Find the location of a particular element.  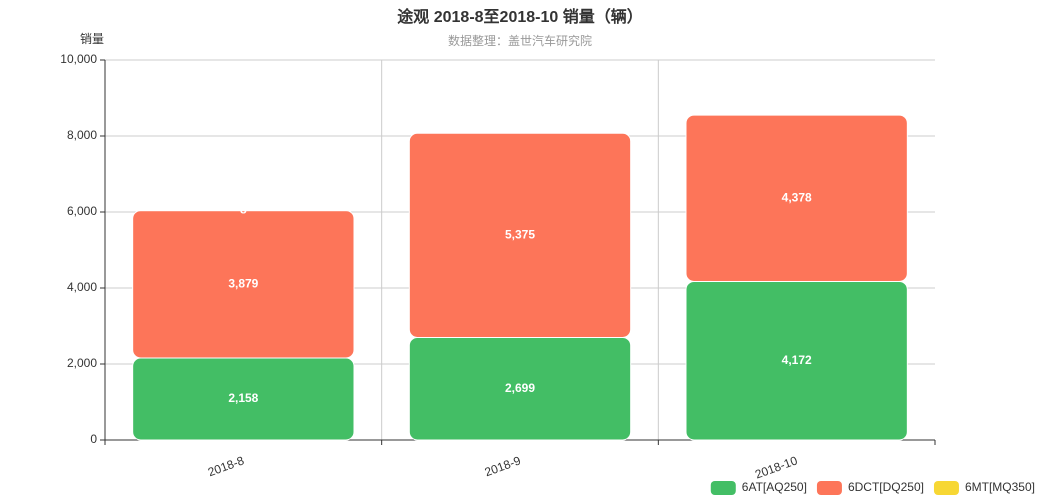

data-label: 2,699 is located at coordinates (520, 388).